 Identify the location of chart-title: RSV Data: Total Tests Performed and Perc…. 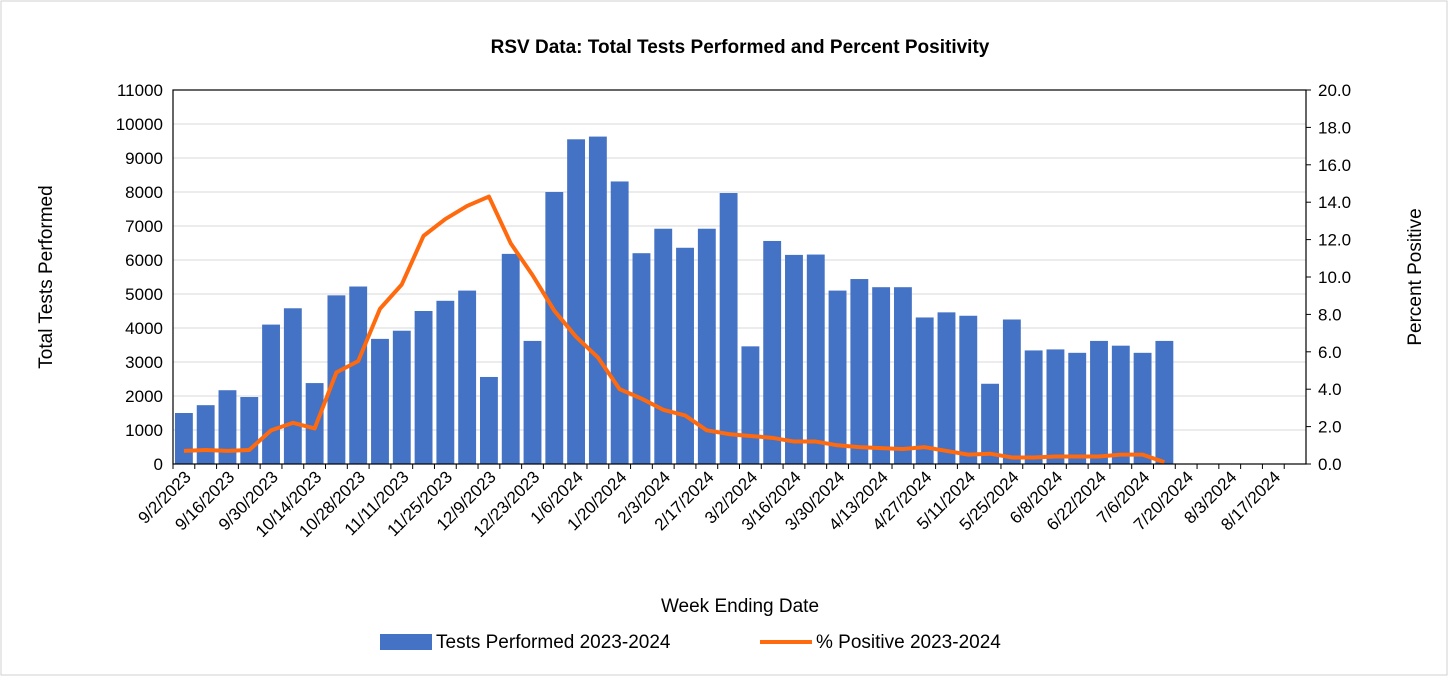
(740, 47).